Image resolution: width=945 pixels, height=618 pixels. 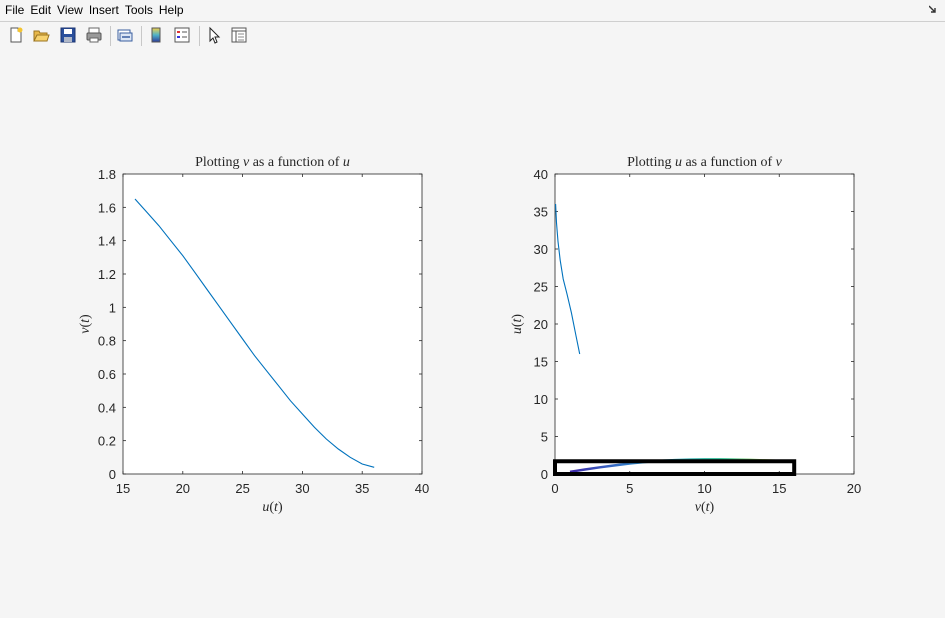 I want to click on y-axis-label-part: v, so click(x=85, y=330).